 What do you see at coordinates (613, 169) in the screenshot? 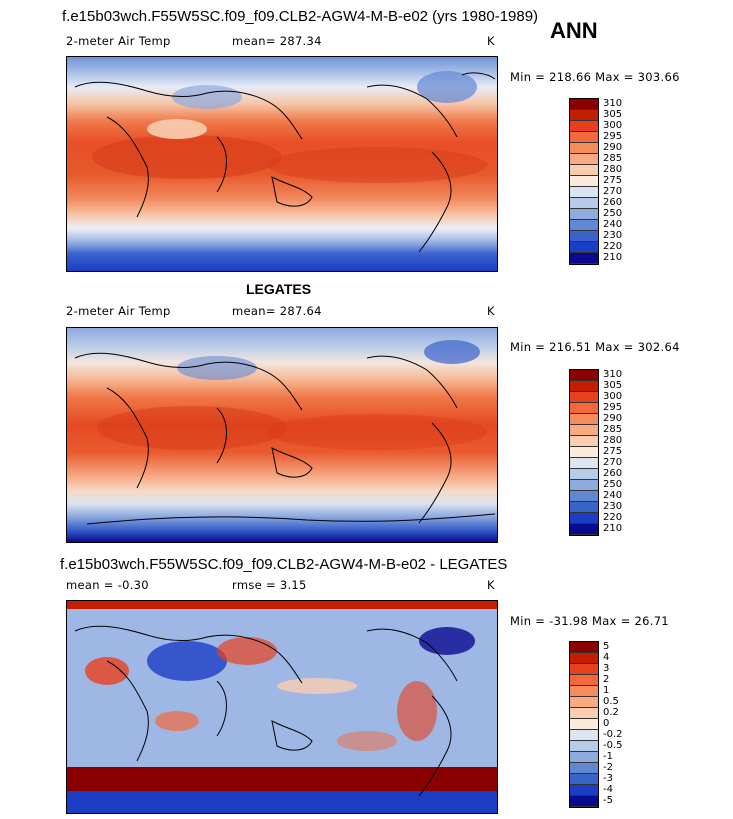
I see `colorbar-label: 280` at bounding box center [613, 169].